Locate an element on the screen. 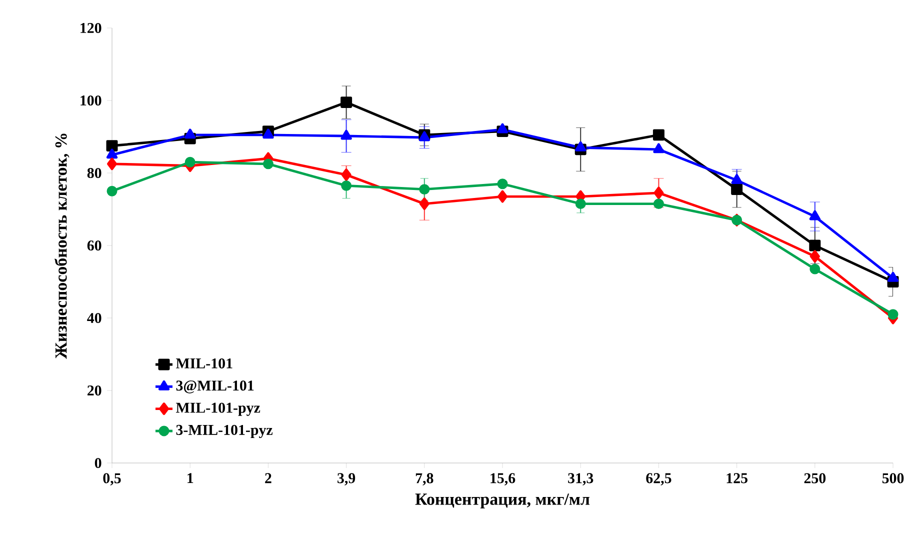 The image size is (914, 547). y-axis-title: Жизнеспособность клеток, % is located at coordinates (62, 246).